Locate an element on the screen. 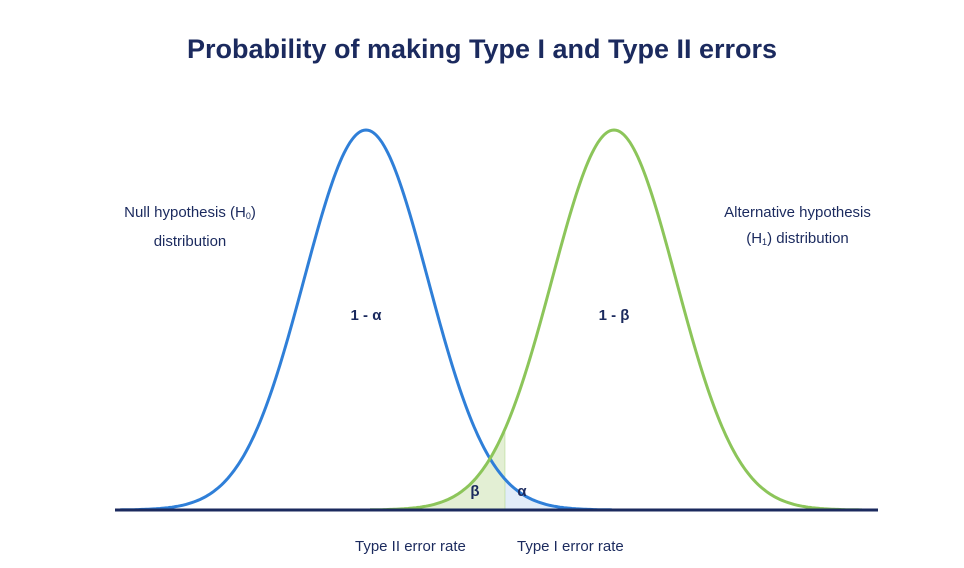 This screenshot has width=964, height=568. alpha-region is located at coordinates (558, 494).